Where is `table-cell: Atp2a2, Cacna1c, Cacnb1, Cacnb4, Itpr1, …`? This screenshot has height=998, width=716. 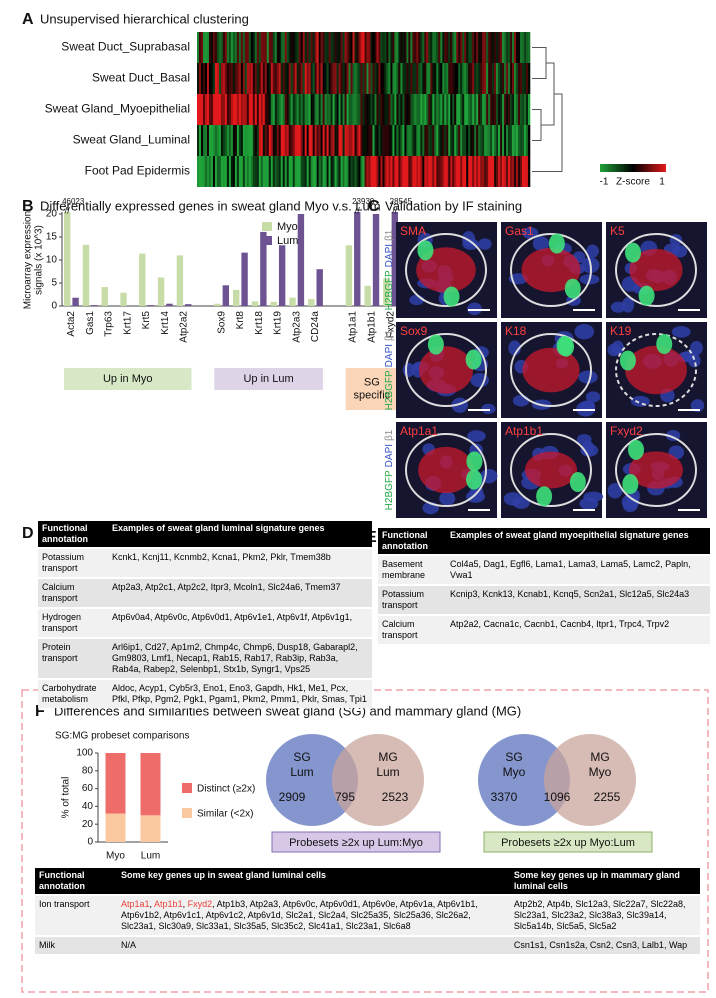 table-cell: Atp2a2, Cacna1c, Cacnb1, Cacnb4, Itpr1, … is located at coordinates (578, 629).